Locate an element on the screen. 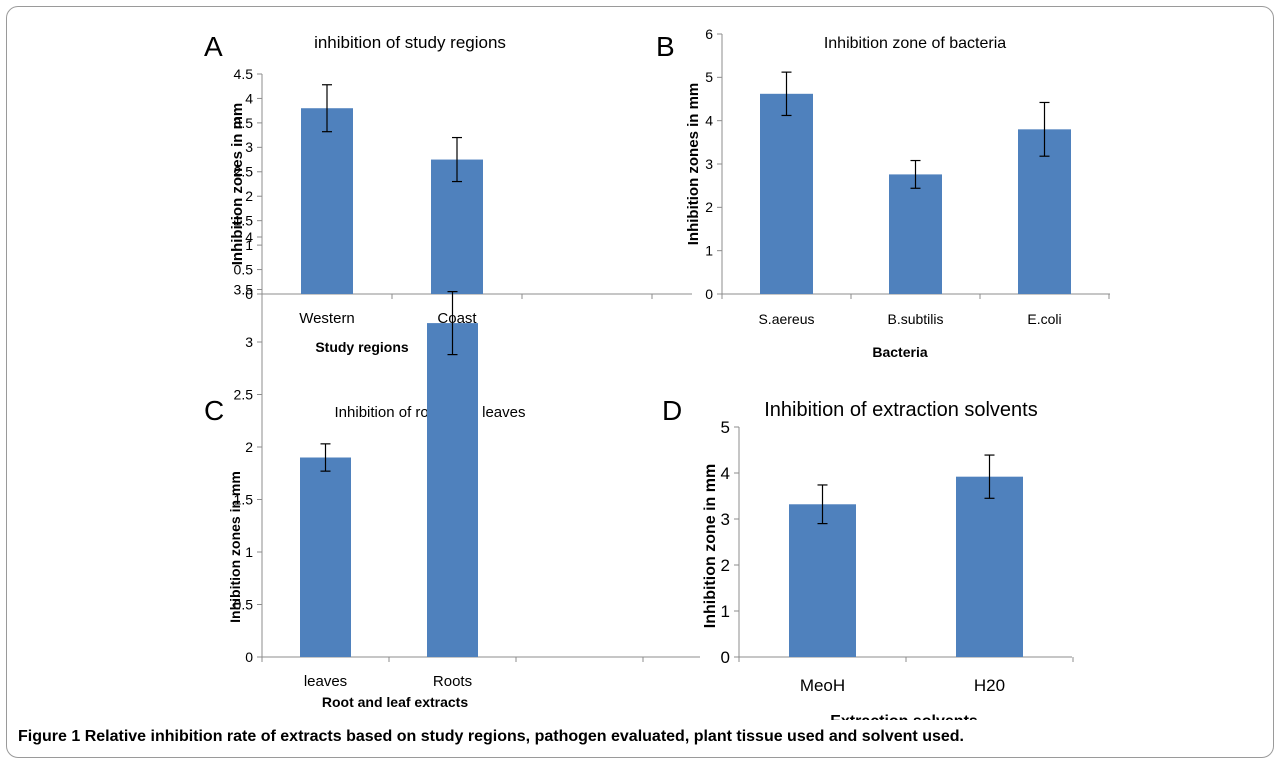 This screenshot has height=768, width=1282. panel-d-x-axis-title: Extraction solvents is located at coordinates (904, 716).